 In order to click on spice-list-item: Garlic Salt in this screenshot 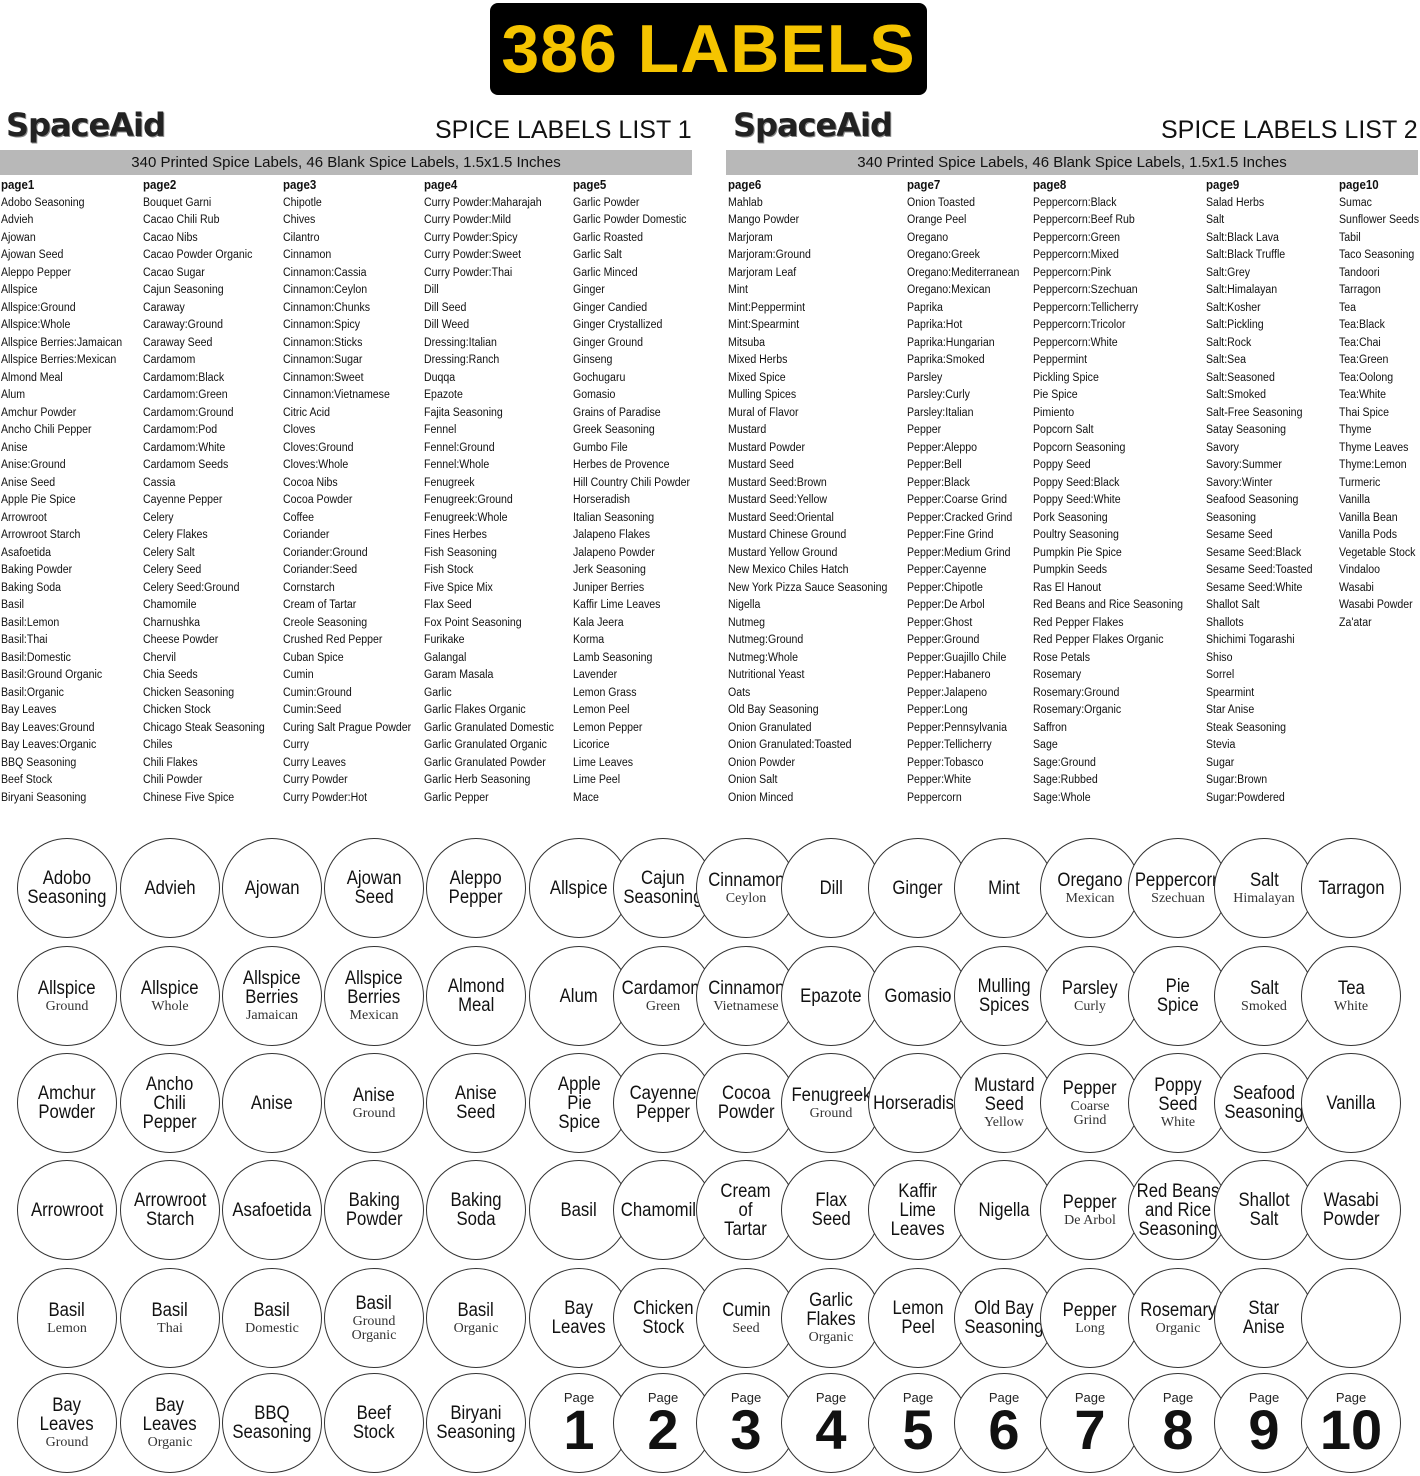, I will do `click(597, 255)`.